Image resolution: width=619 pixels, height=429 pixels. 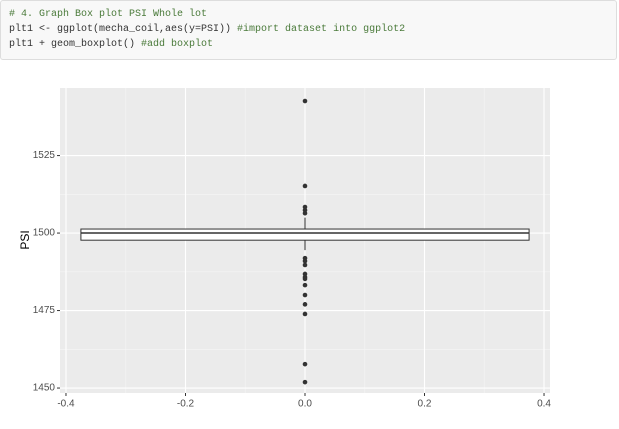 What do you see at coordinates (44, 310) in the screenshot?
I see `y-tick-label: 1475` at bounding box center [44, 310].